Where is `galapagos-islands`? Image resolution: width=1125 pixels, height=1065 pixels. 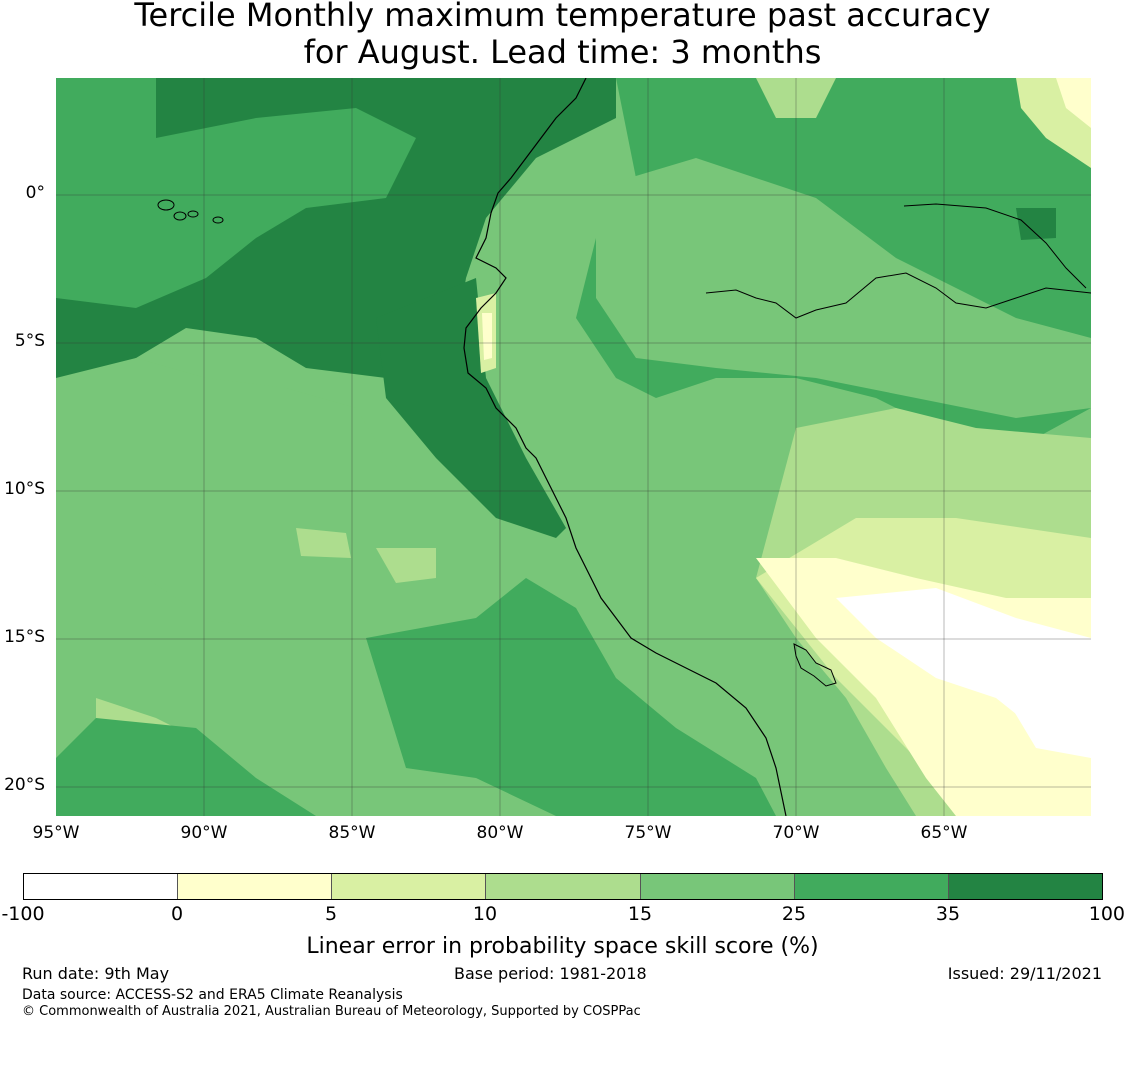 galapagos-islands is located at coordinates (190, 211).